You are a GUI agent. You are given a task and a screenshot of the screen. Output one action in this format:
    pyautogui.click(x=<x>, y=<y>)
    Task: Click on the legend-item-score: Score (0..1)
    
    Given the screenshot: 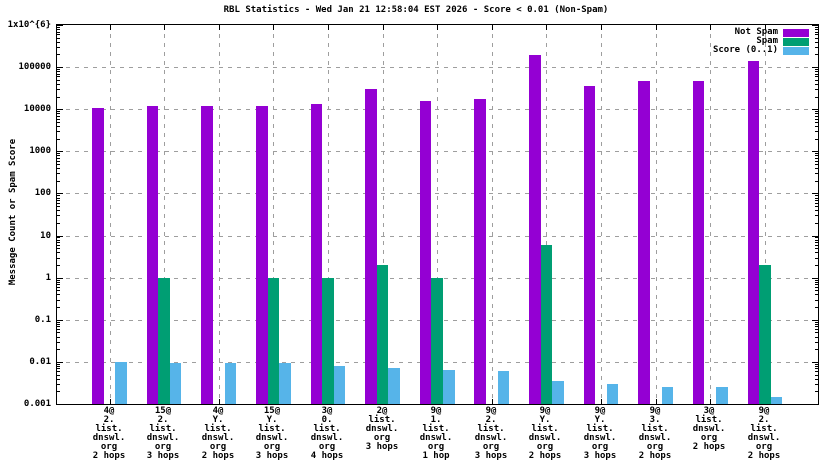 What is the action you would take?
    pyautogui.click(x=761, y=50)
    